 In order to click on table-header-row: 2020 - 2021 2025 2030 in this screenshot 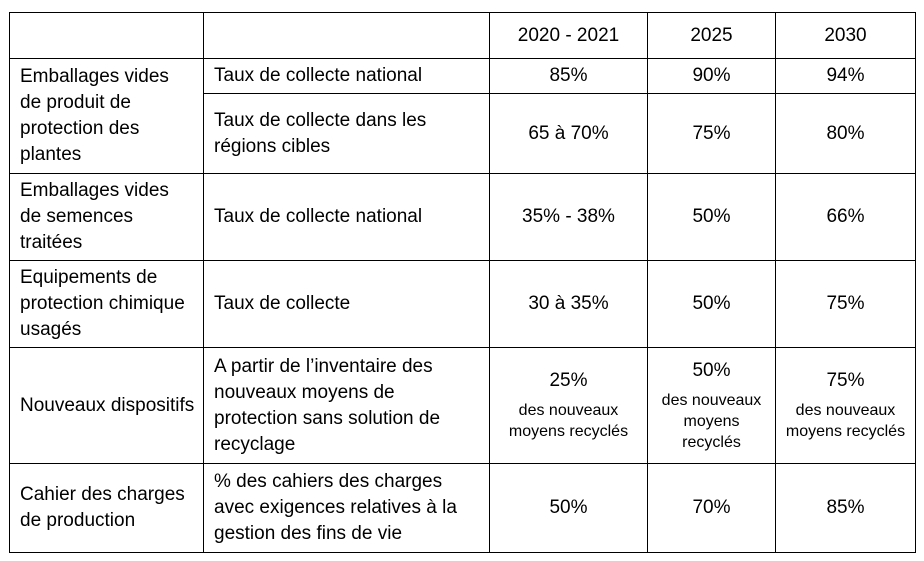, I will do `click(462, 35)`.